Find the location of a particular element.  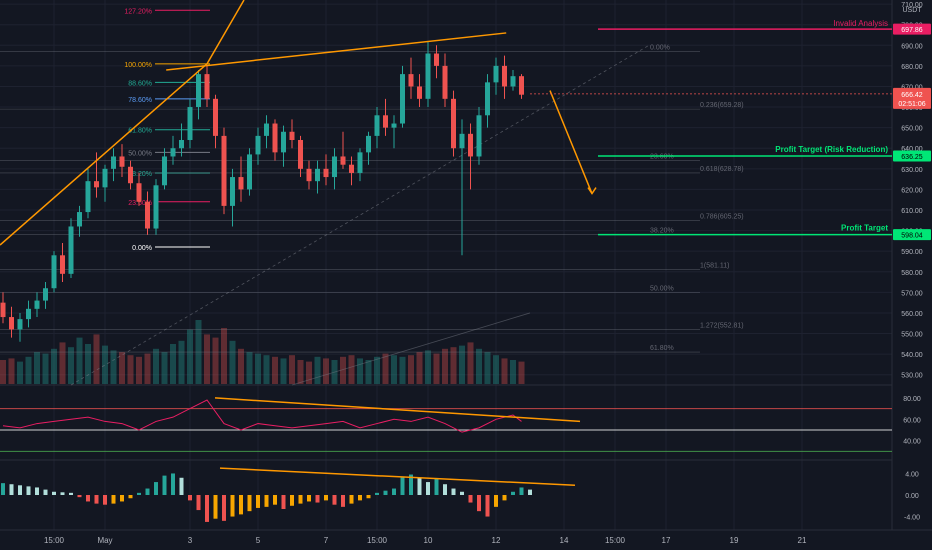

rsi-divergence-trendline is located at coordinates (397, 410).